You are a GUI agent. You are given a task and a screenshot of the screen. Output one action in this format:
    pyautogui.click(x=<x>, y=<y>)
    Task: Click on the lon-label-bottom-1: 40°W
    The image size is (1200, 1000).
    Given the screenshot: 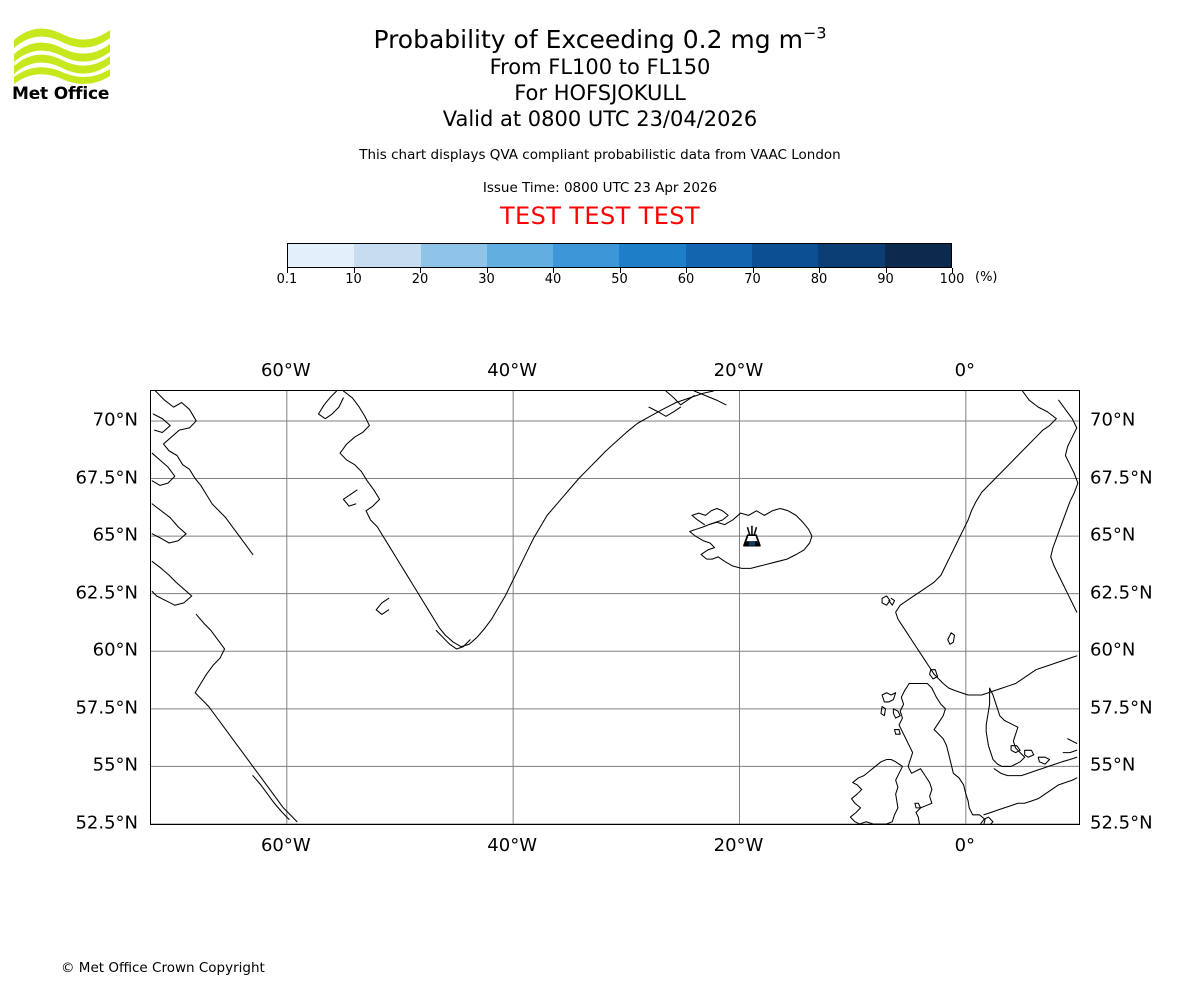 What is the action you would take?
    pyautogui.click(x=512, y=845)
    